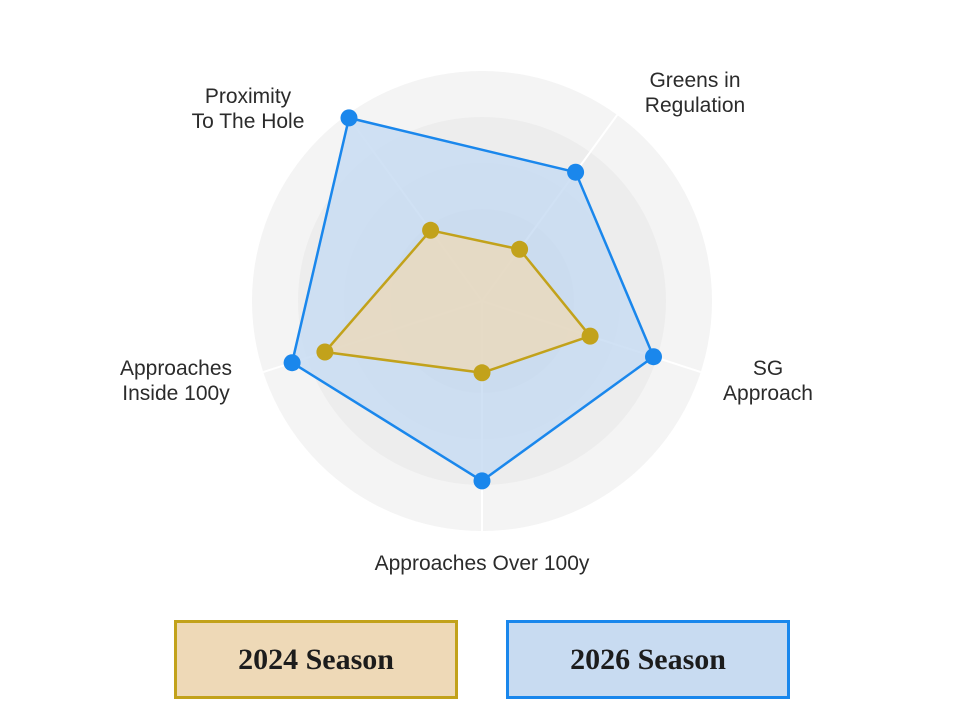  Describe the element at coordinates (695, 93) in the screenshot. I see `axis-label: Greens in Regulation` at that location.